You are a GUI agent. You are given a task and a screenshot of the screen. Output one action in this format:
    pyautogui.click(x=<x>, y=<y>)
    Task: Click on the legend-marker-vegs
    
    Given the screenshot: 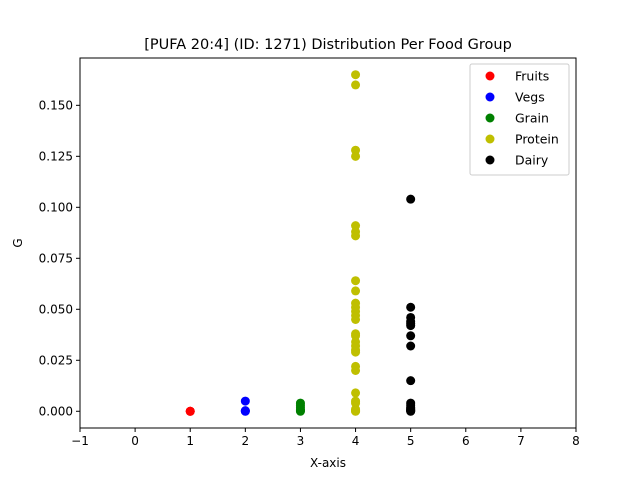 What is the action you would take?
    pyautogui.click(x=490, y=97)
    